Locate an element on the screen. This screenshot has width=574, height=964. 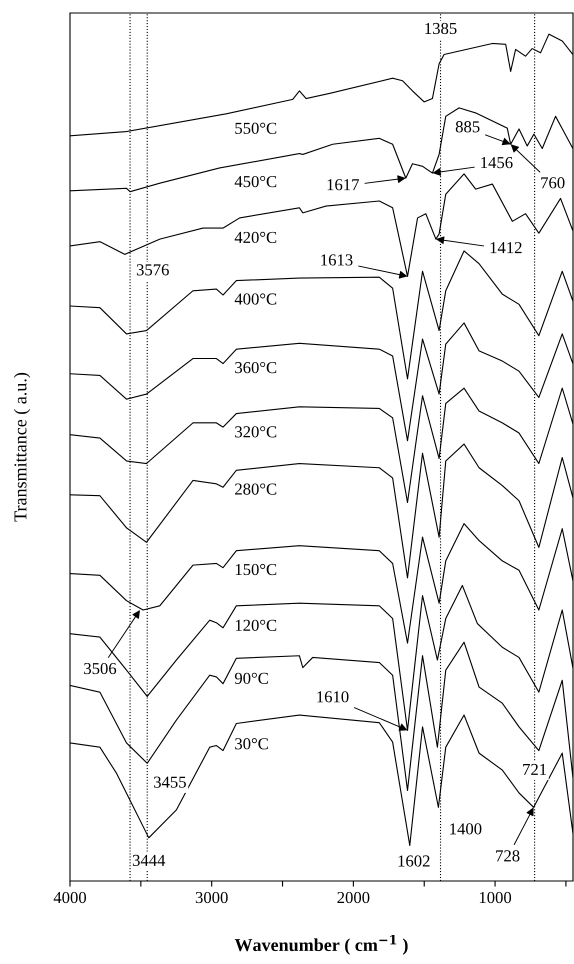
series-label: 360°C is located at coordinates (255, 368).